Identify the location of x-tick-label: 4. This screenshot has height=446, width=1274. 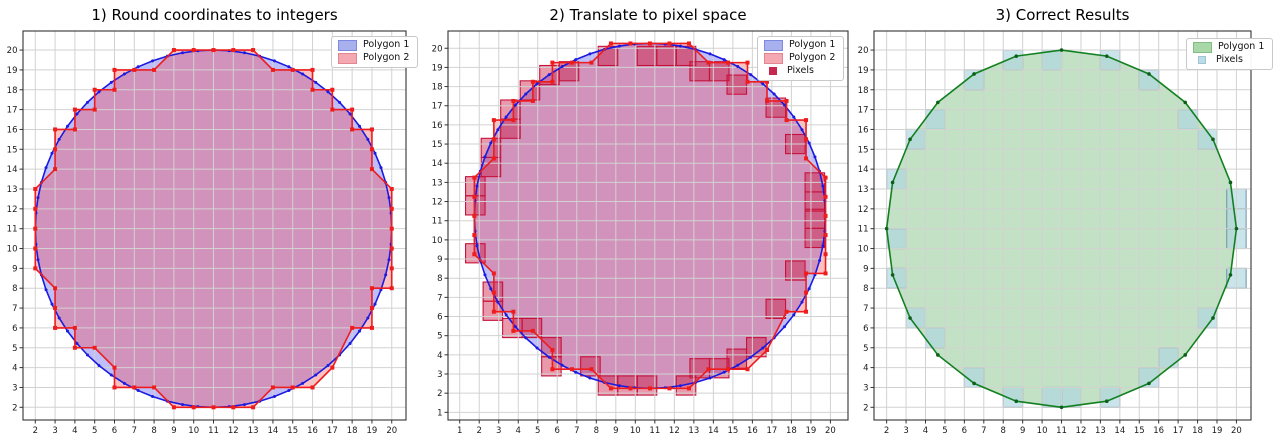
(74, 431).